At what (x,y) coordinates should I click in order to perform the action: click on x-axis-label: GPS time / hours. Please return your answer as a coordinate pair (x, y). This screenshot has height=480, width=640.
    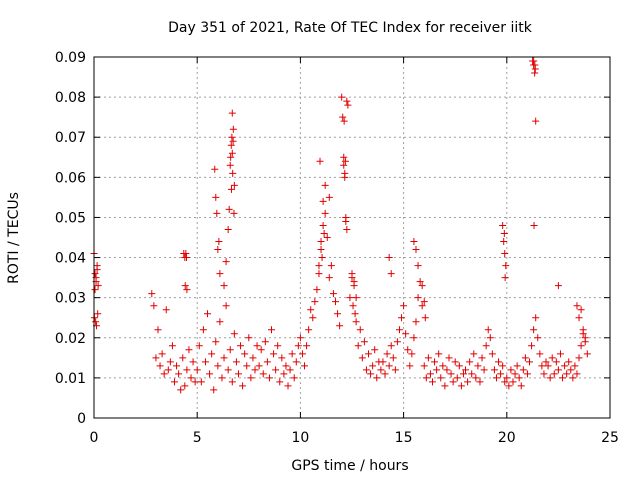
    Looking at the image, I should click on (349, 466).